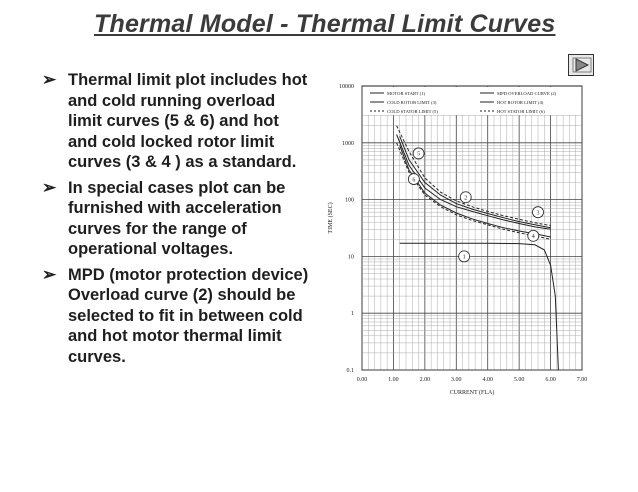 The height and width of the screenshot is (492, 638). Describe the element at coordinates (425, 380) in the screenshot. I see `x-tick-label: 2.00` at that location.